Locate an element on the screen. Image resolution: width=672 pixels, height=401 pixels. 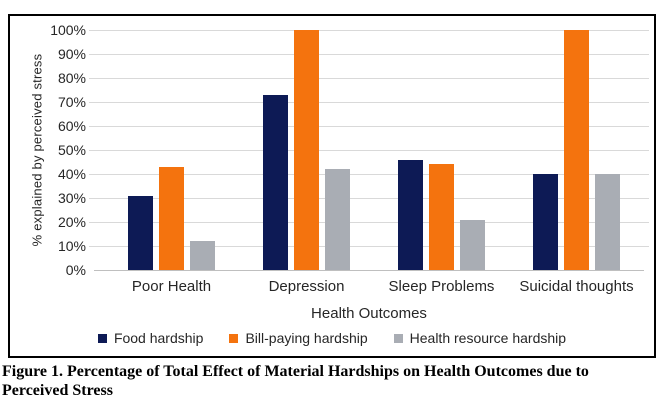
y-tick-label: 40% is located at coordinates (71, 174).